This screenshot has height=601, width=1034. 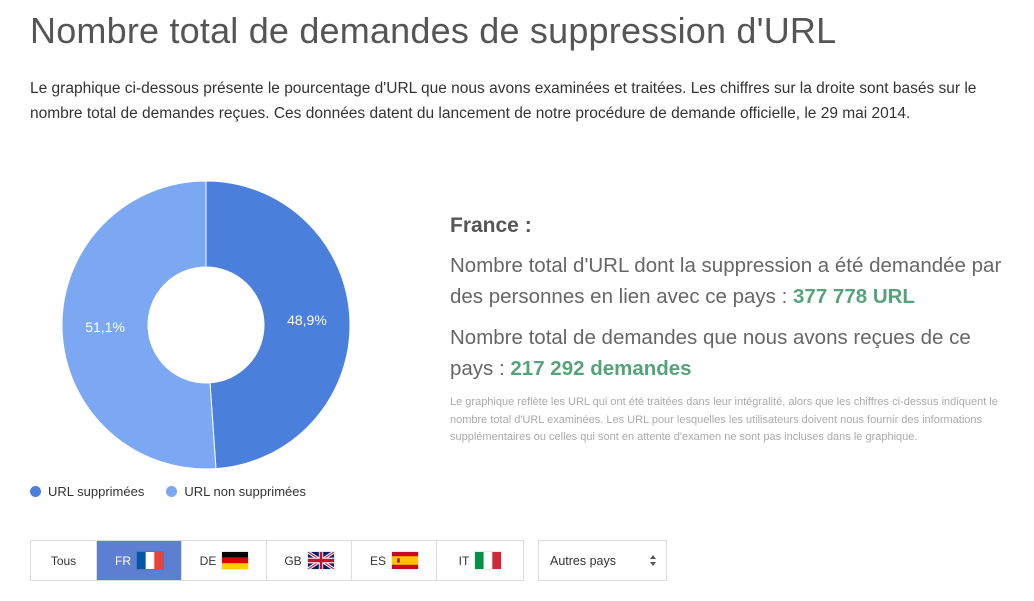 What do you see at coordinates (172, 491) in the screenshot?
I see `legend-dot-not-deleted` at bounding box center [172, 491].